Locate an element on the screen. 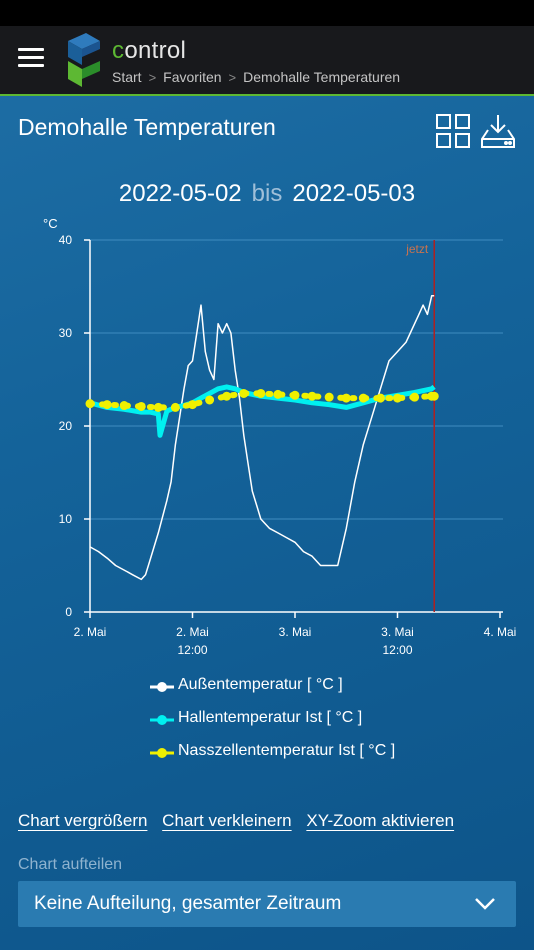 The image size is (534, 950). date-range: 2022-05-02 bis 2022-05-03 is located at coordinates (267, 194).